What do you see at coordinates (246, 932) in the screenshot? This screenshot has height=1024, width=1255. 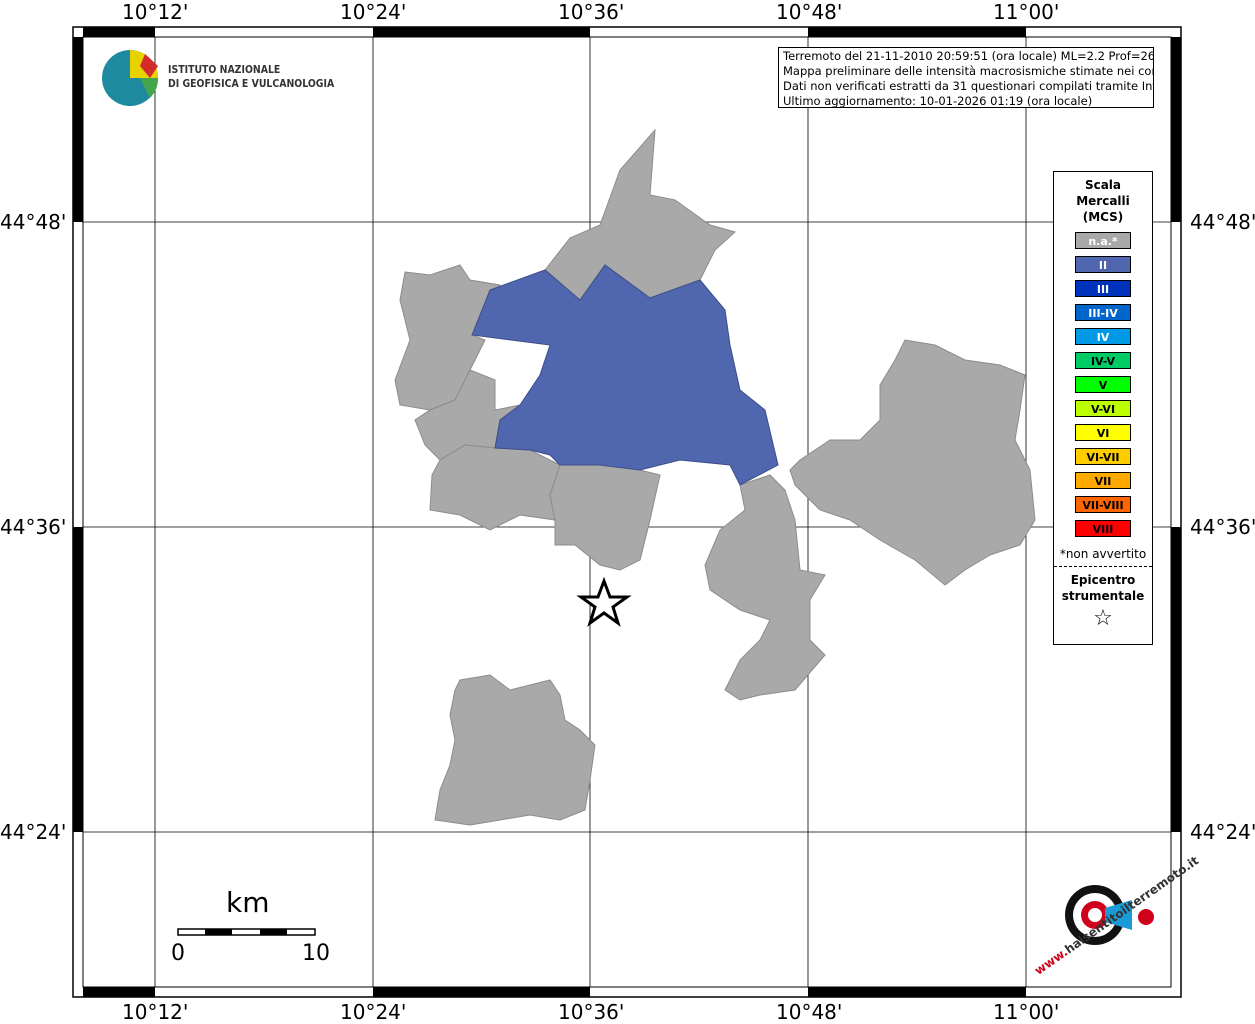 I see `scalebar` at bounding box center [246, 932].